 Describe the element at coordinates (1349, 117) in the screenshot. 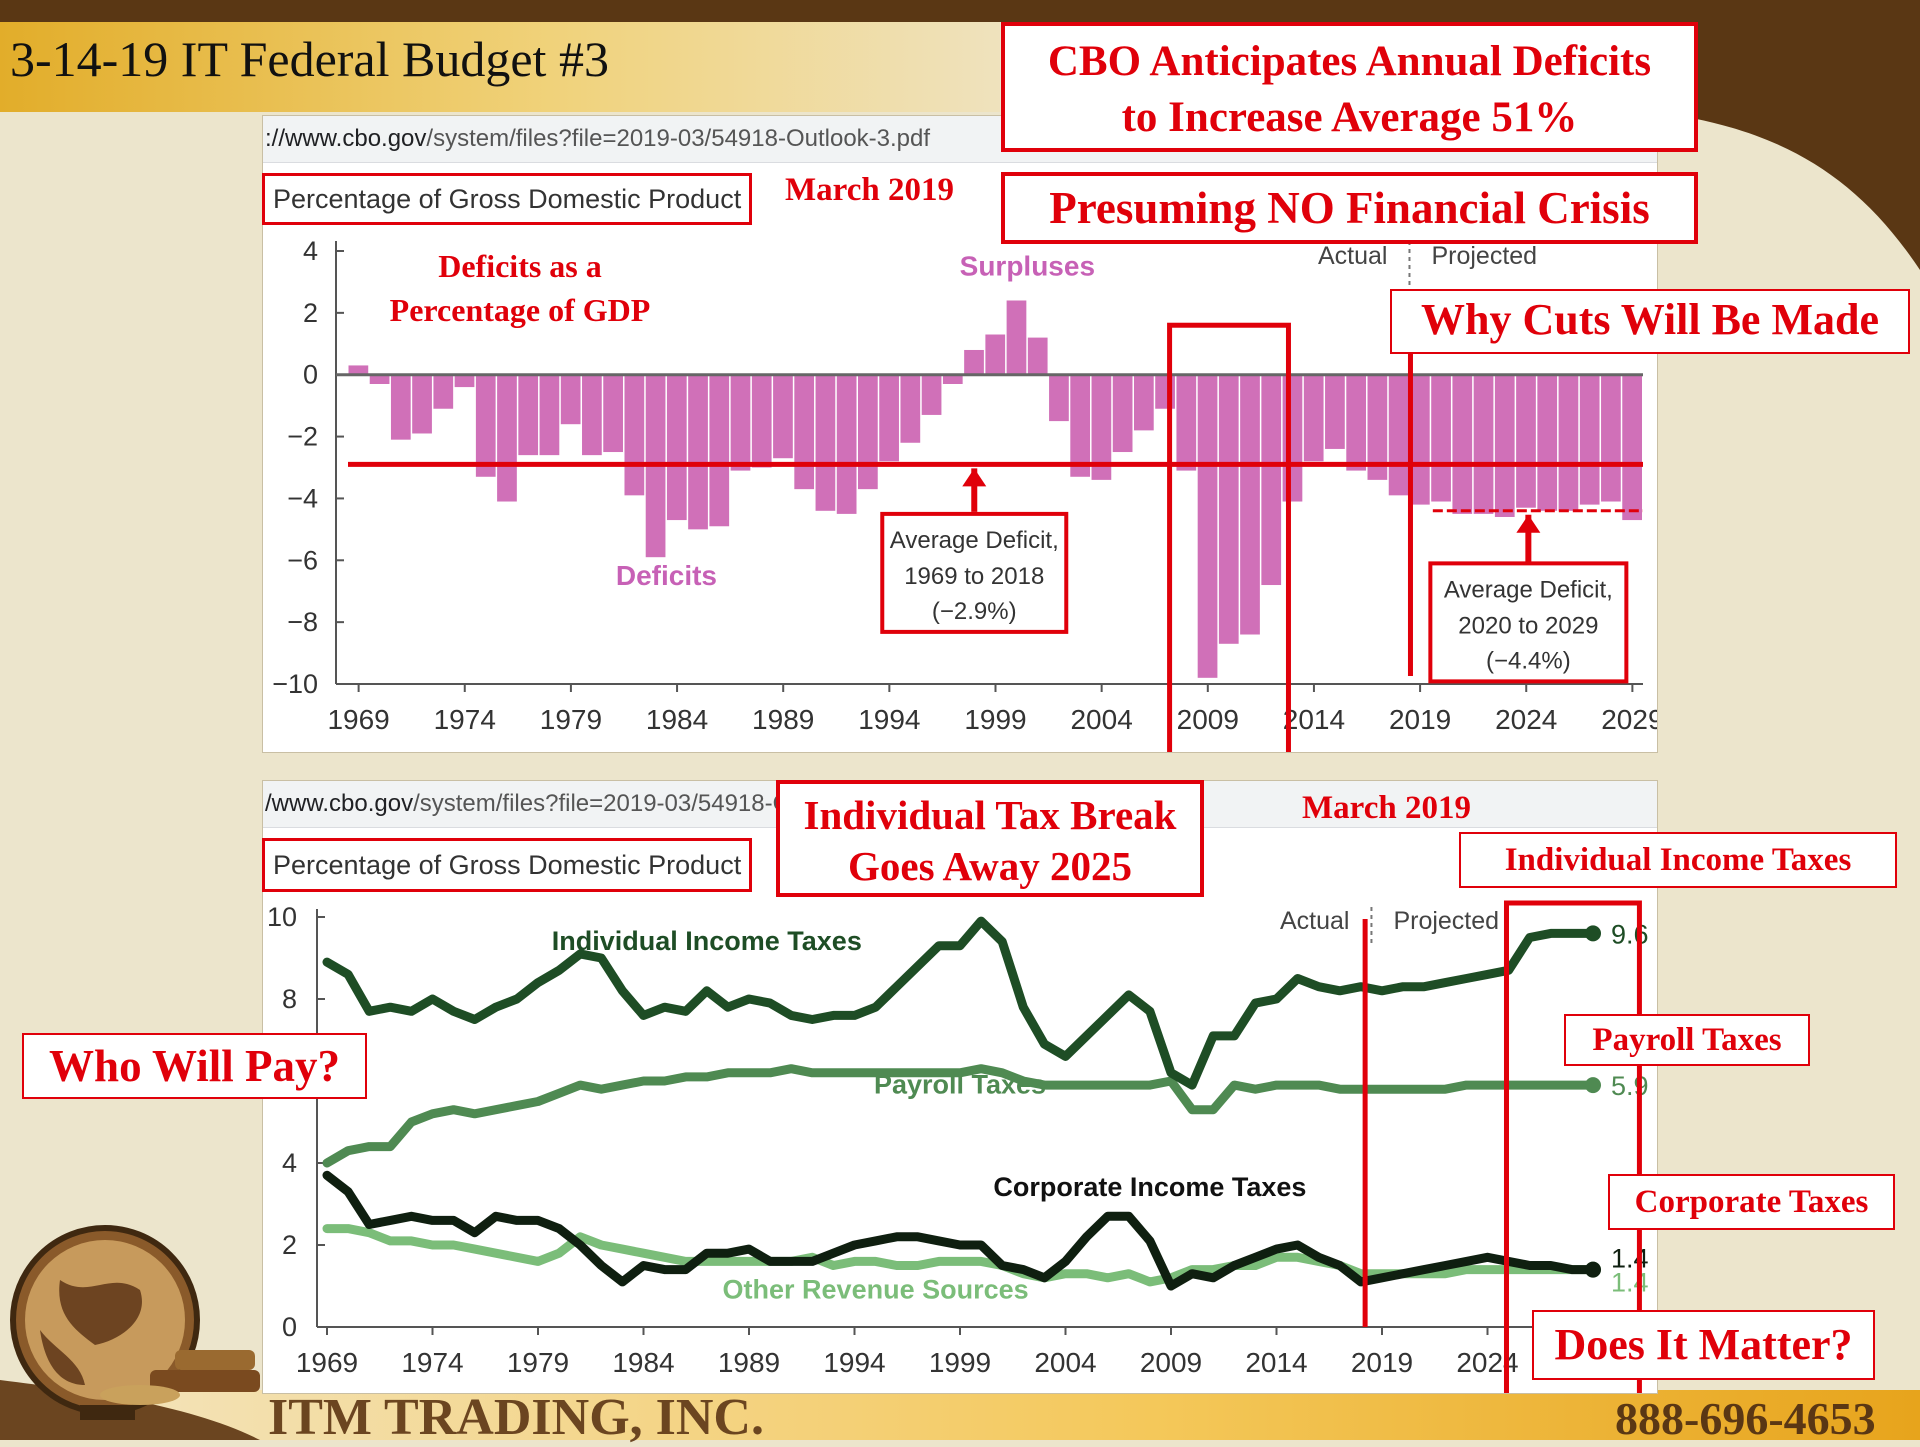

I see `headline-line2: to Increase Average 51%` at that location.